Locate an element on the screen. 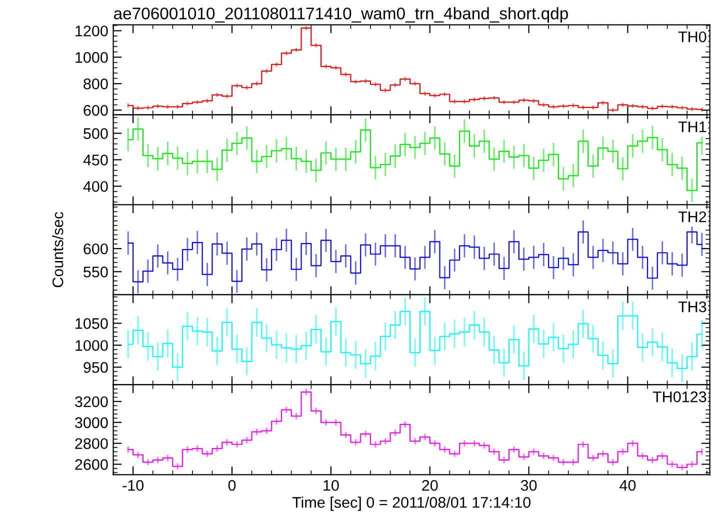  y-tick-label: 1200 is located at coordinates (92, 31).